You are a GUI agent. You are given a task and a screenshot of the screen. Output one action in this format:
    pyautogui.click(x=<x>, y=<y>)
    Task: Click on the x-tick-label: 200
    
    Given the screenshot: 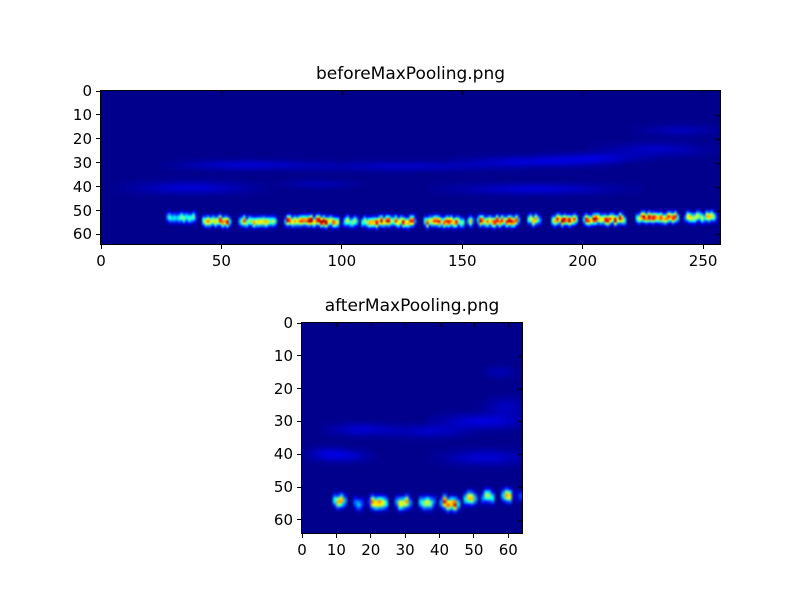 What is the action you would take?
    pyautogui.click(x=583, y=261)
    